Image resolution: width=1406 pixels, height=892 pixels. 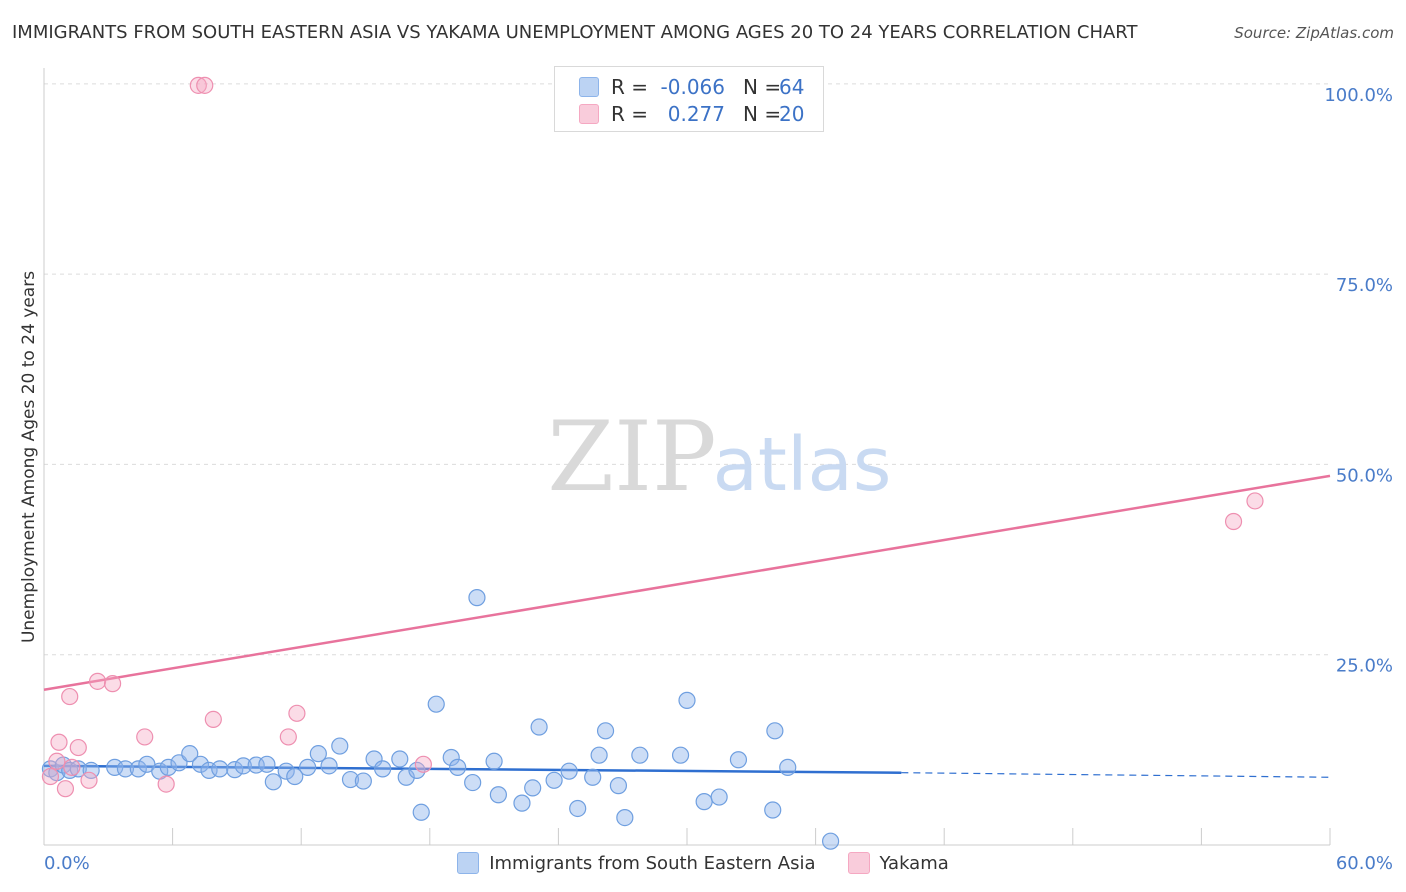 I want to click on legend-label: Yakama, so click(x=914, y=863).